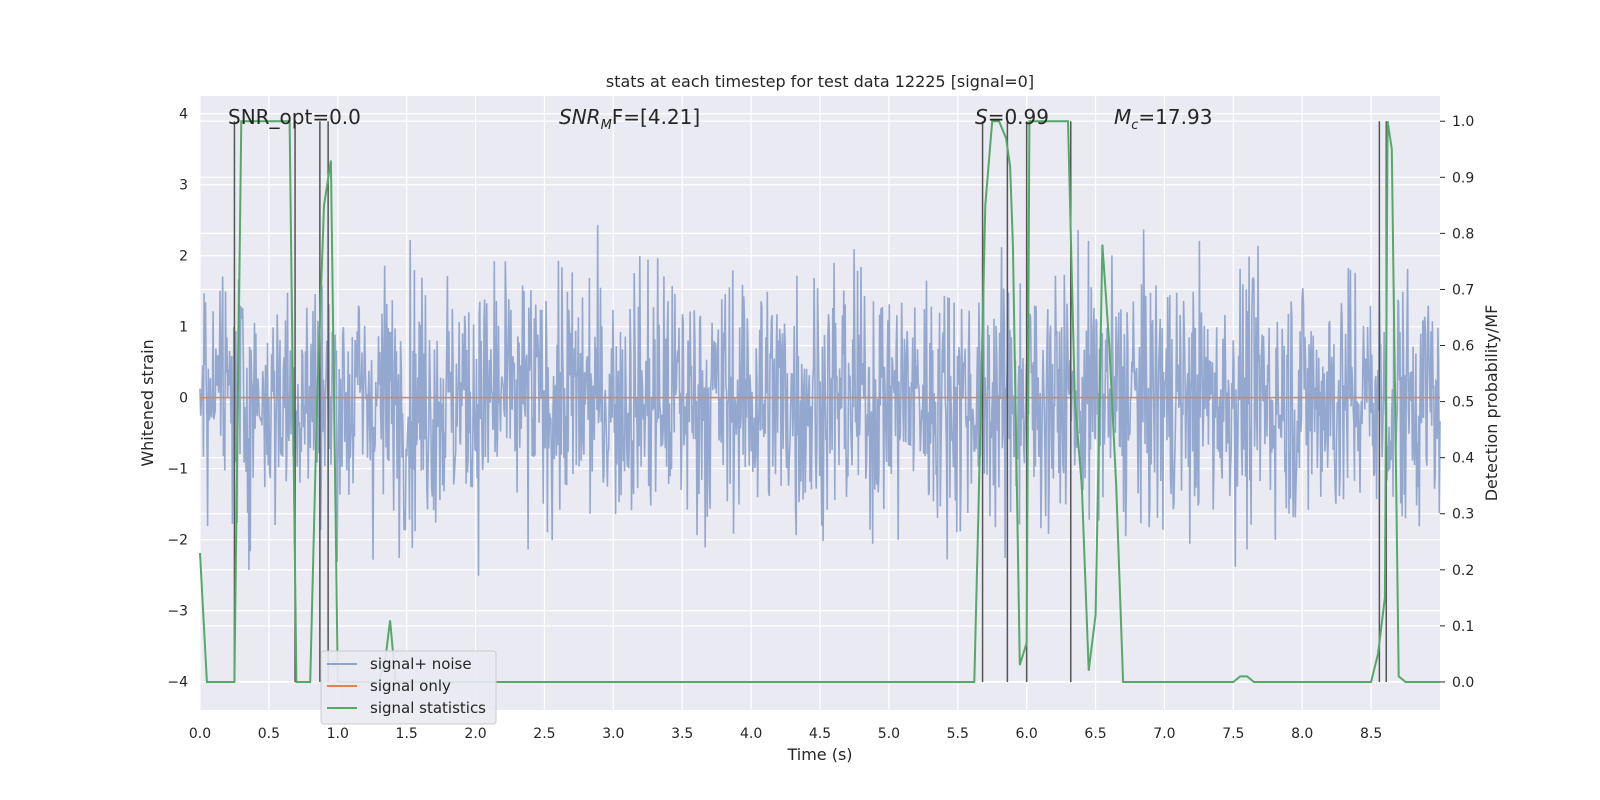 This screenshot has height=800, width=1600. What do you see at coordinates (338, 734) in the screenshot?
I see `x-tick-label: 1.0` at bounding box center [338, 734].